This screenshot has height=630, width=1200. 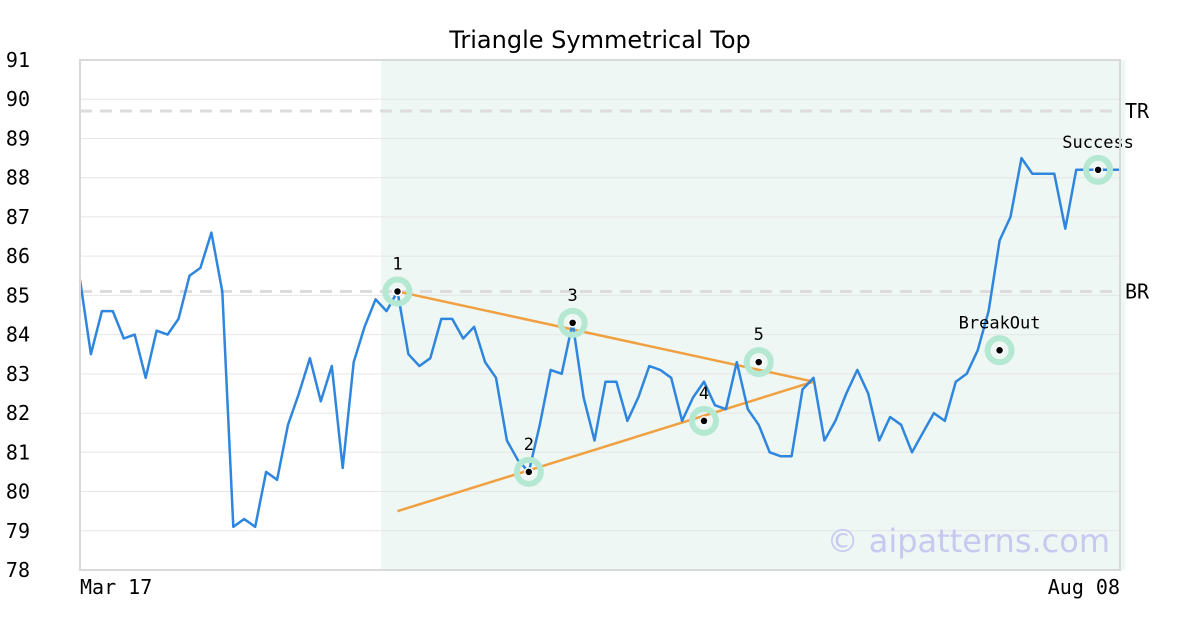 I want to click on y-tick-label: 83, so click(x=18, y=374).